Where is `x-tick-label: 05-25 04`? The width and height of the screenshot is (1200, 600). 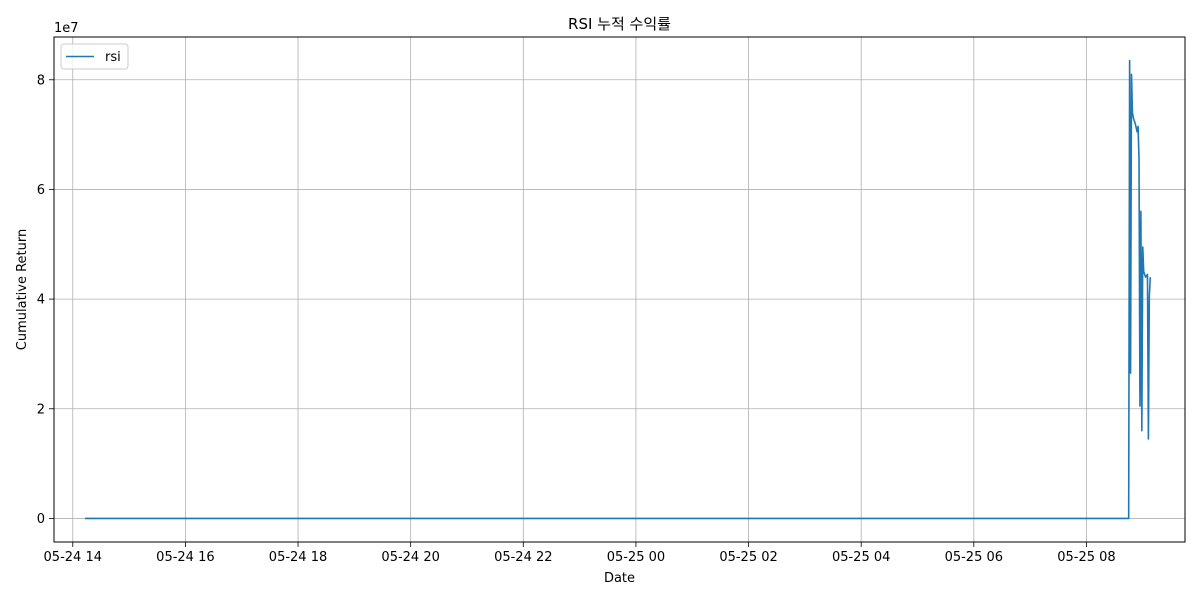 x-tick-label: 05-25 04 is located at coordinates (861, 557).